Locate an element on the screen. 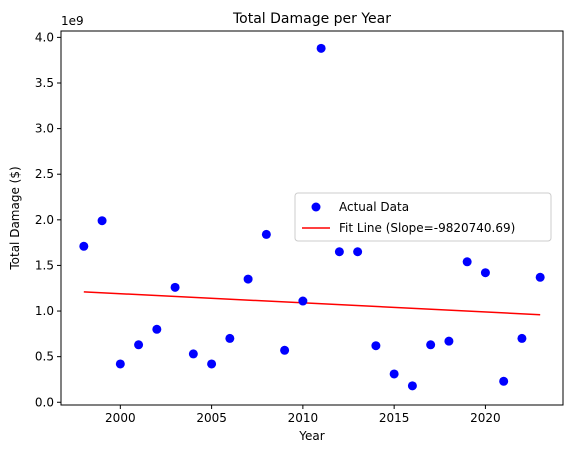 The width and height of the screenshot is (567, 455). x-tick-label: 2005 is located at coordinates (211, 418).